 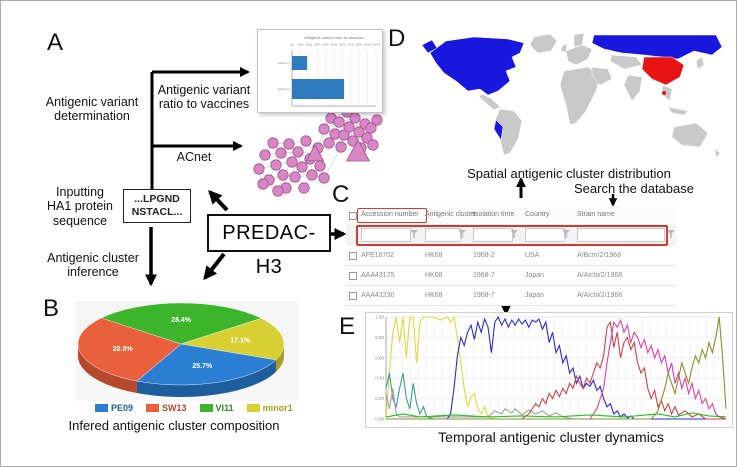 I want to click on pie-caption: Infered antigenic cluster composition, so click(x=174, y=425).